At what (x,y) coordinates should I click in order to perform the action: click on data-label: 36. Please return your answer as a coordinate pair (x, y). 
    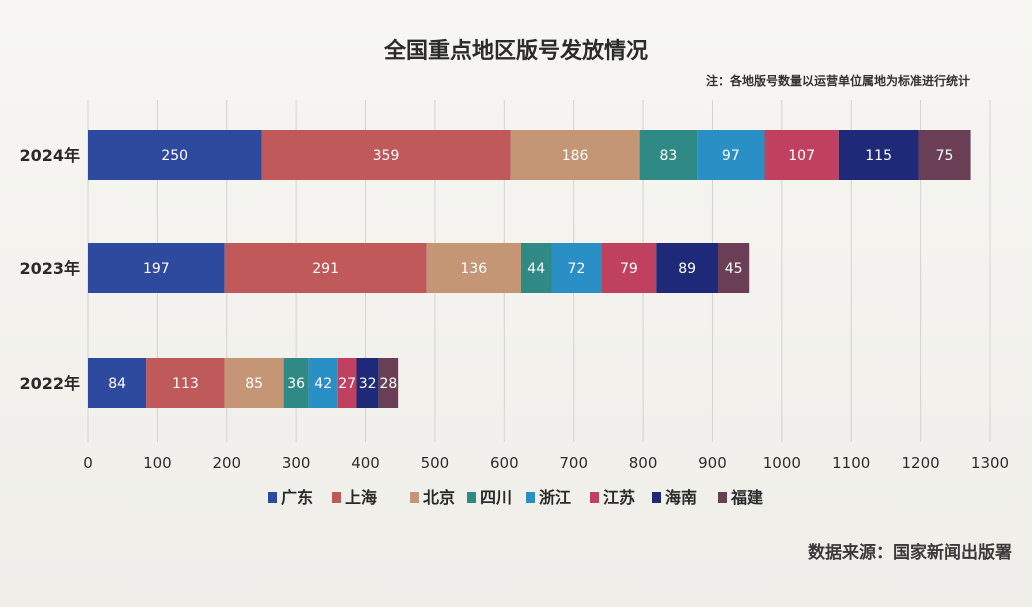
    Looking at the image, I should click on (296, 384).